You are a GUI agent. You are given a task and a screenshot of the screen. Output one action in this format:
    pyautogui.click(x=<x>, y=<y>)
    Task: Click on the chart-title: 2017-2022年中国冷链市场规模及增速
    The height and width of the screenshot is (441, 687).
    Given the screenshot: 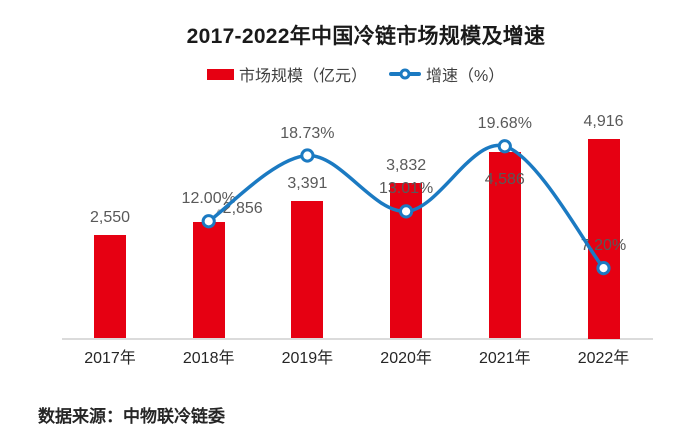 What is the action you would take?
    pyautogui.click(x=366, y=36)
    